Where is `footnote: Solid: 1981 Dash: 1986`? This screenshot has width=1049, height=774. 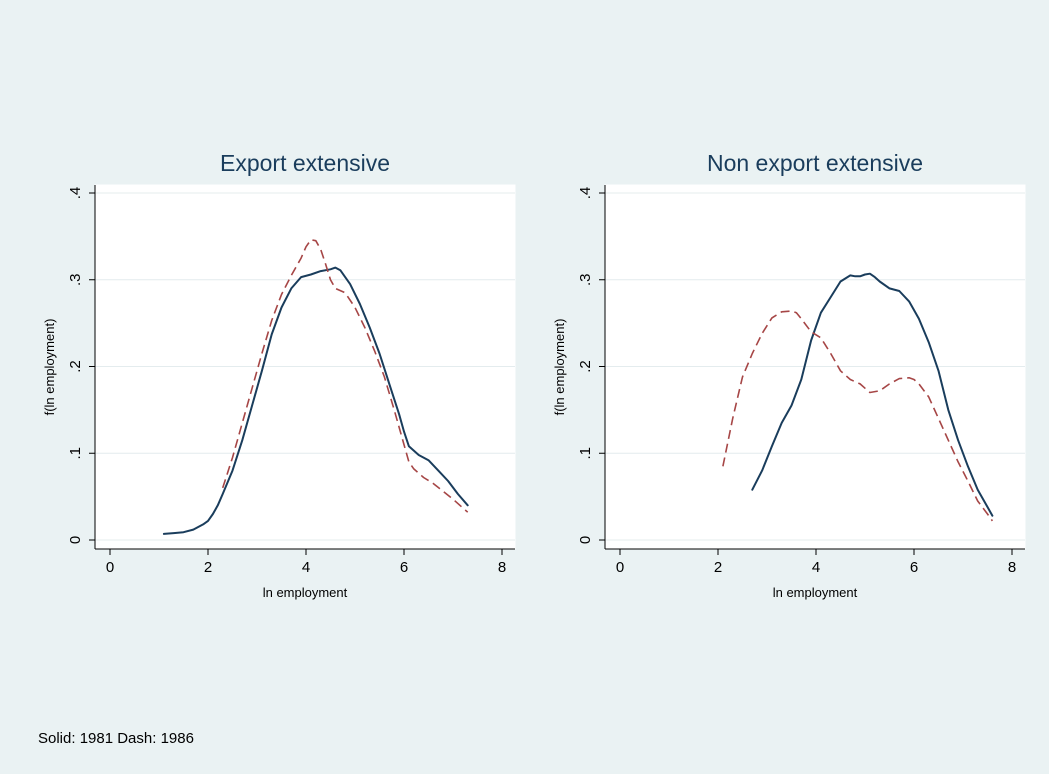 footnote: Solid: 1981 Dash: 1986 is located at coordinates (116, 738).